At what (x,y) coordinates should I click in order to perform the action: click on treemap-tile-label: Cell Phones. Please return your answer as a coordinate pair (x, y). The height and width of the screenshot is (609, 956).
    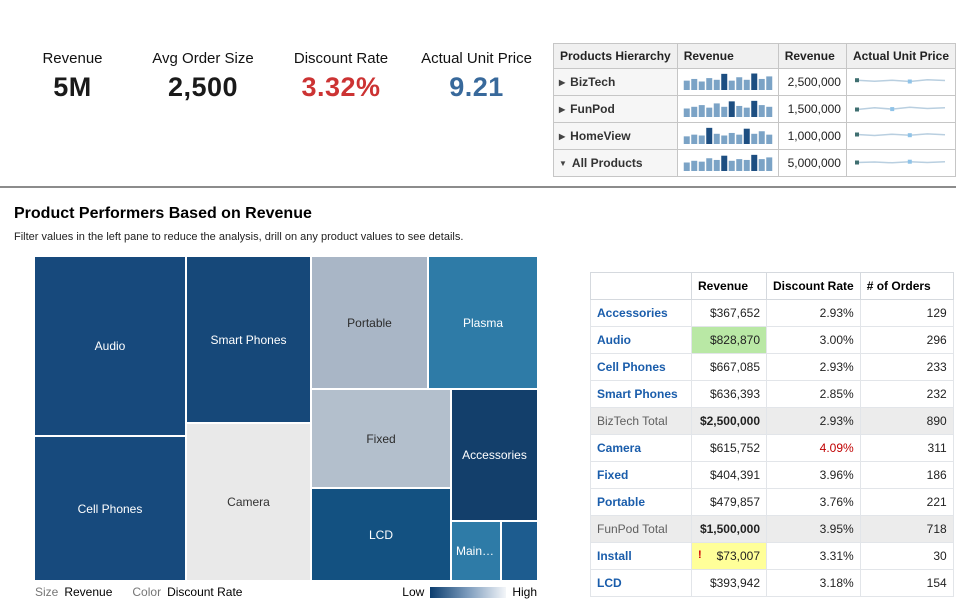
    Looking at the image, I should click on (110, 508).